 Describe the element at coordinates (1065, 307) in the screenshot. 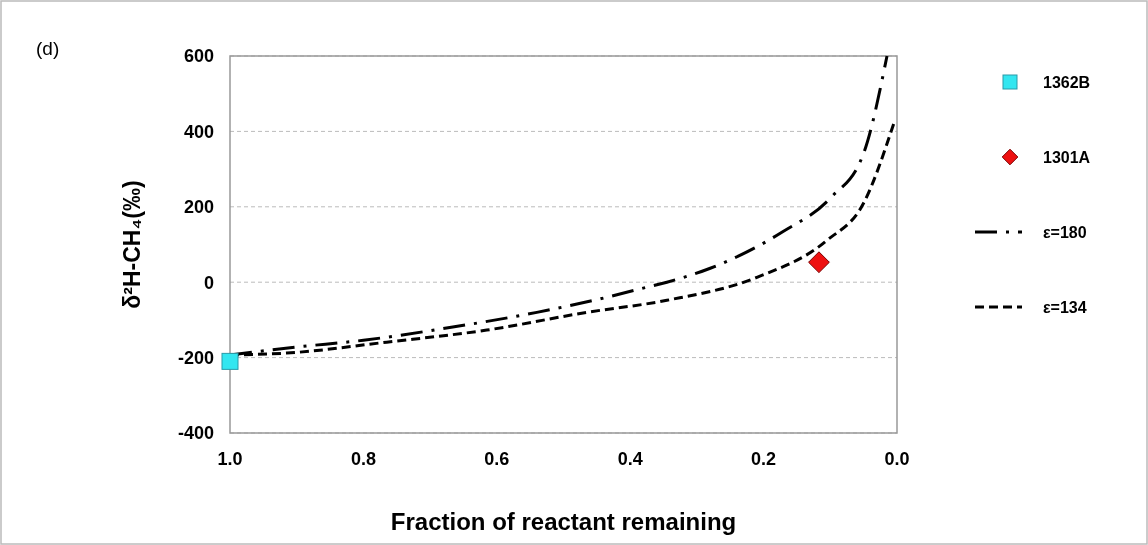

I see `legend-label: ε=134` at that location.